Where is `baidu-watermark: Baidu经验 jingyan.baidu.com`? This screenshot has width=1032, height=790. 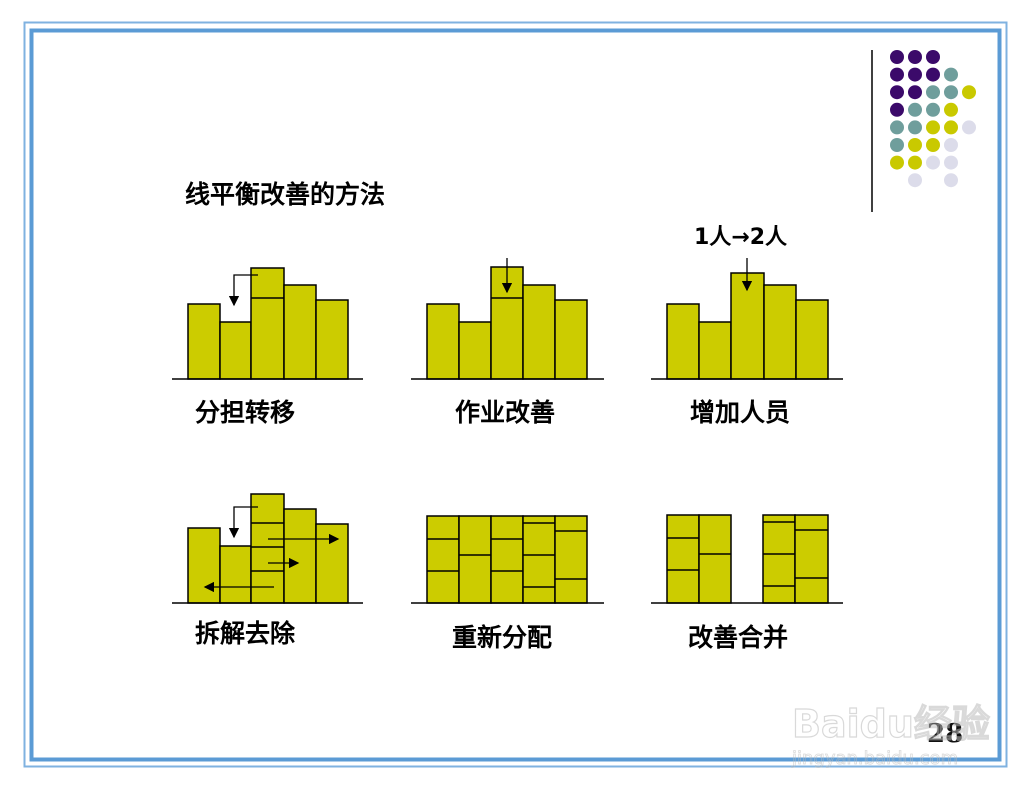
baidu-watermark: Baidu经验 jingyan.baidu.com is located at coordinates (891, 735).